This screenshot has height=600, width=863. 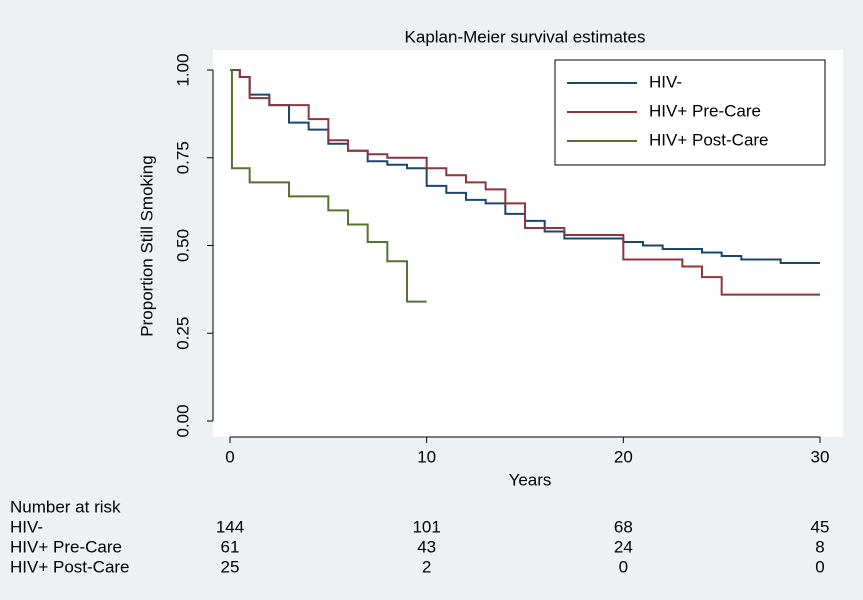 What do you see at coordinates (230, 526) in the screenshot?
I see `risk-count: 144` at bounding box center [230, 526].